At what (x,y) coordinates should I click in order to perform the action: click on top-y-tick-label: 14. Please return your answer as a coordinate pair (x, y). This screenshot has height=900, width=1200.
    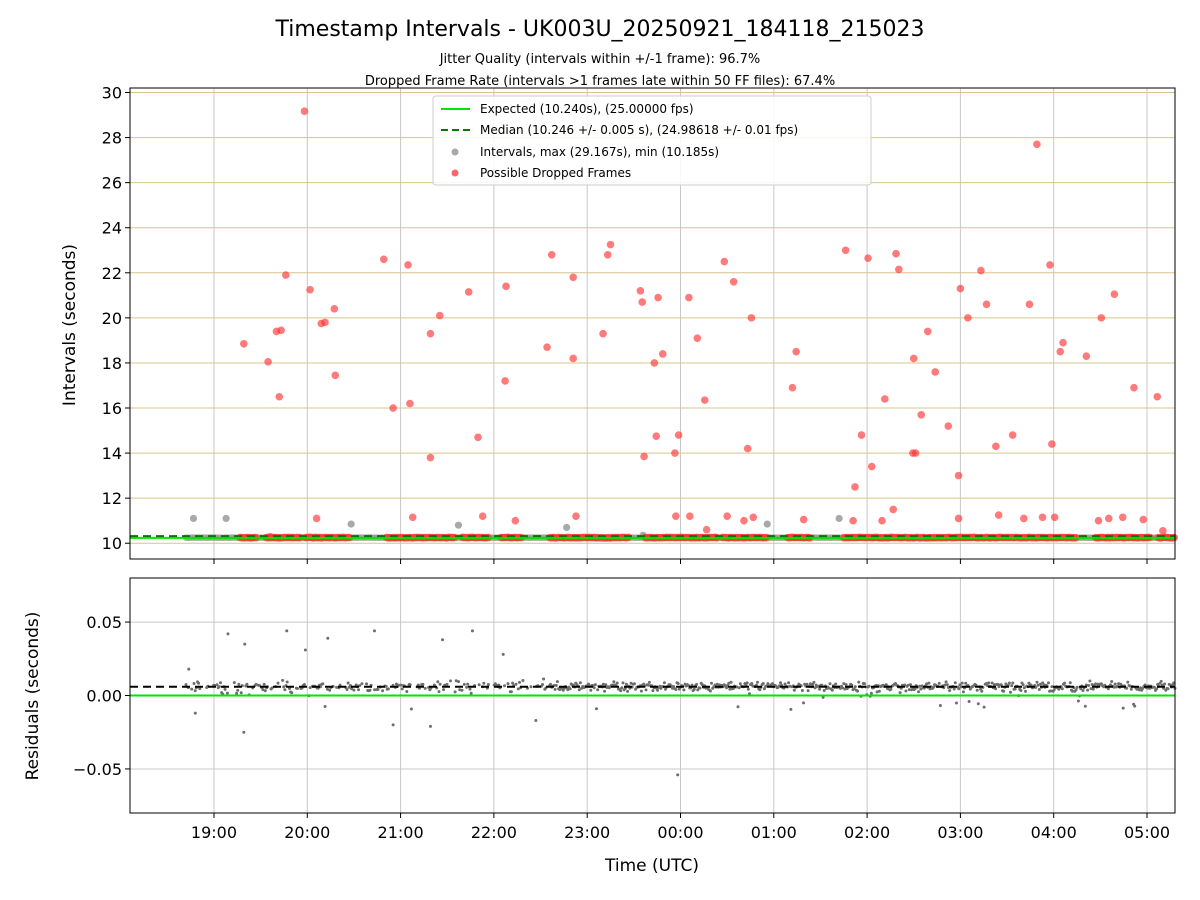
    Looking at the image, I should click on (112, 453).